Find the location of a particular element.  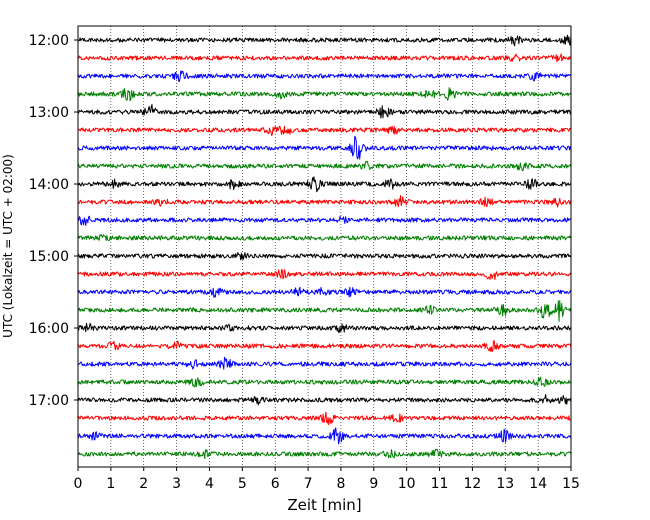

y-tick-label: 16:00 is located at coordinates (49, 329).